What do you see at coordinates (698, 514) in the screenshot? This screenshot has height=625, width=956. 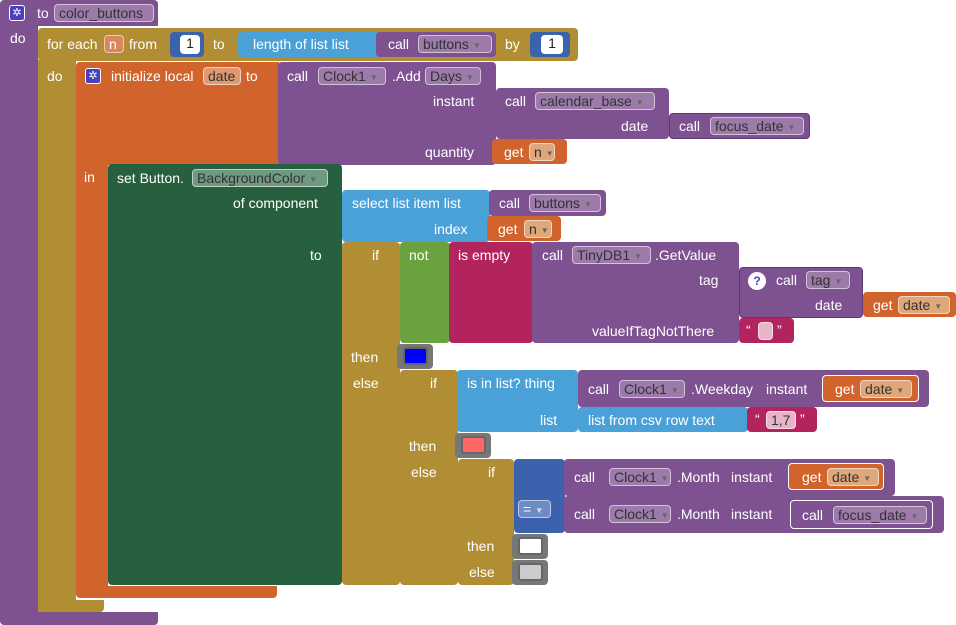 I see `month2-method: .Month` at bounding box center [698, 514].